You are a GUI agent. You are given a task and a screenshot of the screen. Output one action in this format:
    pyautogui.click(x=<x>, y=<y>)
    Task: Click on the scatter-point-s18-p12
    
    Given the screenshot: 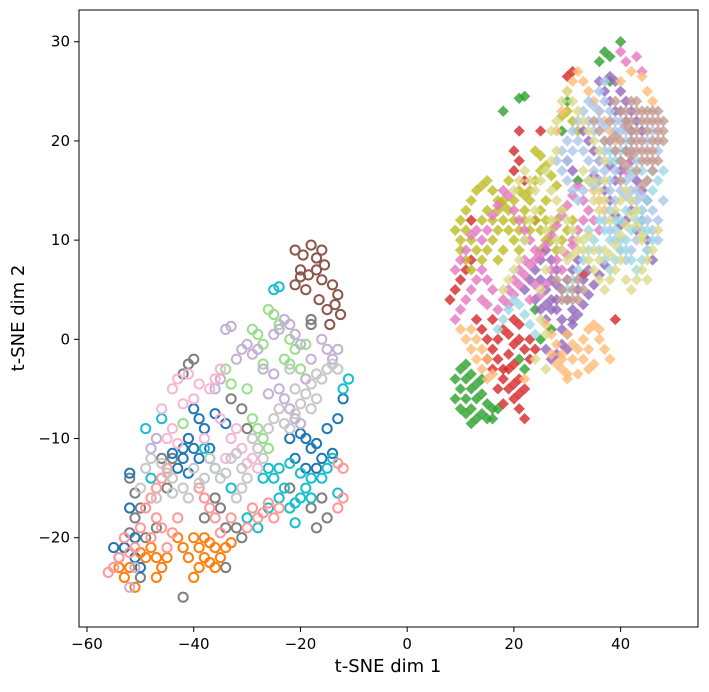 What is the action you would take?
    pyautogui.click(x=551, y=161)
    